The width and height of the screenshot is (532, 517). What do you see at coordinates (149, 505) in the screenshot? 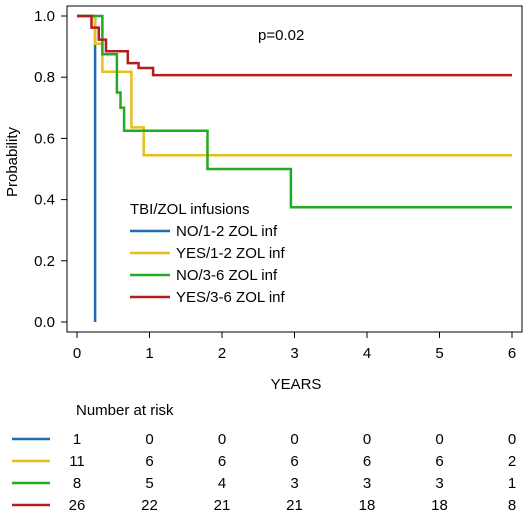
I see `risk-count: 22` at bounding box center [149, 505].